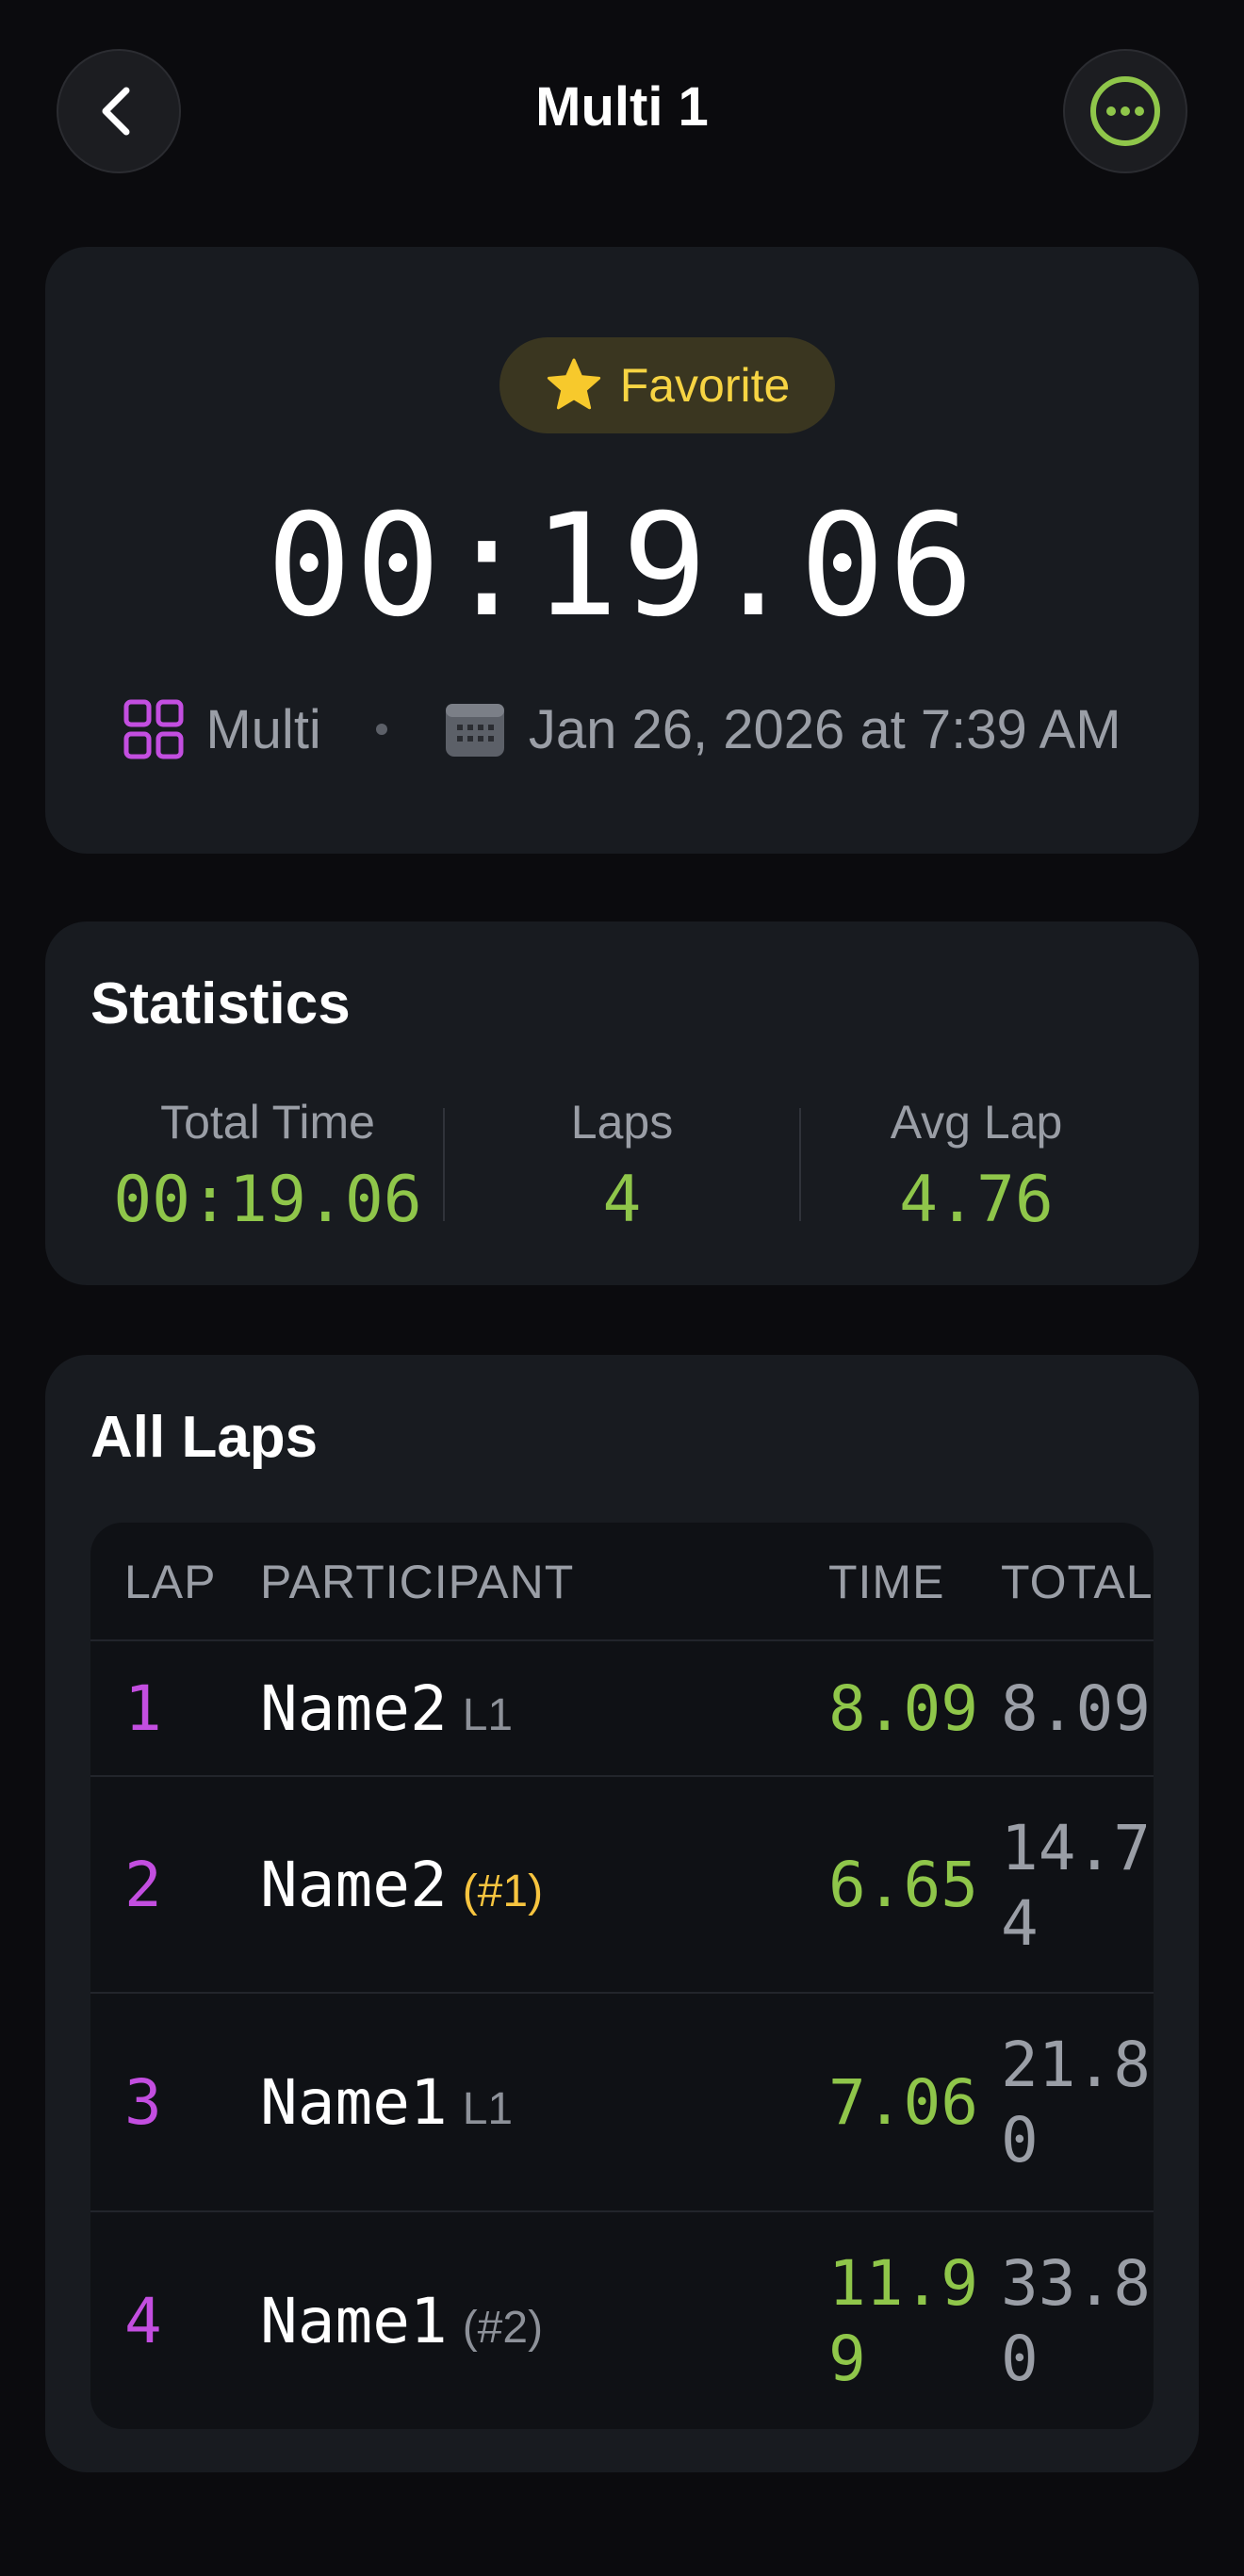 This screenshot has width=1244, height=2576. What do you see at coordinates (903, 1708) in the screenshot?
I see `lap-time: 8.09` at bounding box center [903, 1708].